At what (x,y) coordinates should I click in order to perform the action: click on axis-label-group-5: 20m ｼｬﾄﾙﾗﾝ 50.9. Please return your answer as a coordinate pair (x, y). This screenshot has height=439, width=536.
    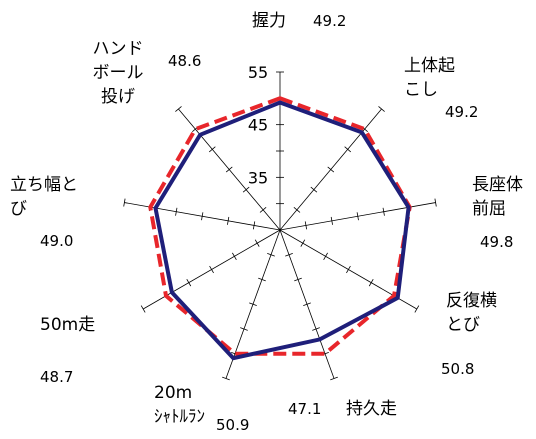
    Looking at the image, I should click on (201, 408).